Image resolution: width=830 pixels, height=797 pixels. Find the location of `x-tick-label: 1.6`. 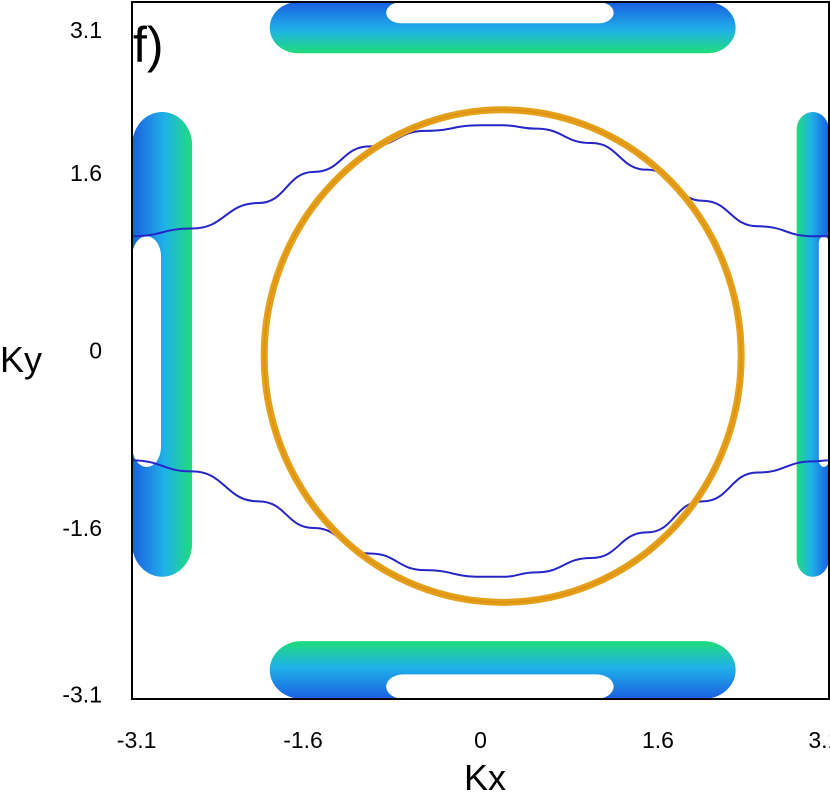

x-tick-label: 1.6 is located at coordinates (658, 740).